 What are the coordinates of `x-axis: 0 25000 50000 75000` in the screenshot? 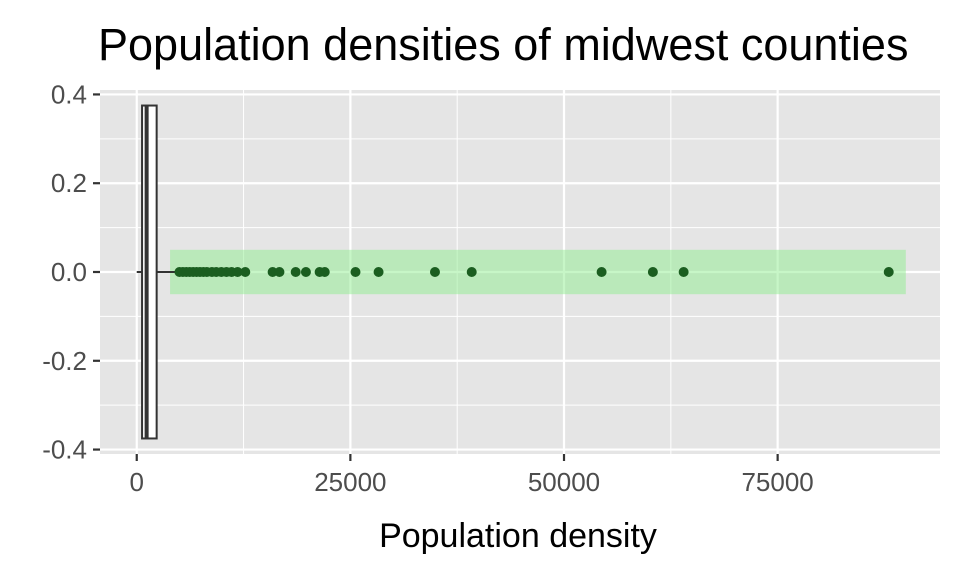 It's located at (472, 475).